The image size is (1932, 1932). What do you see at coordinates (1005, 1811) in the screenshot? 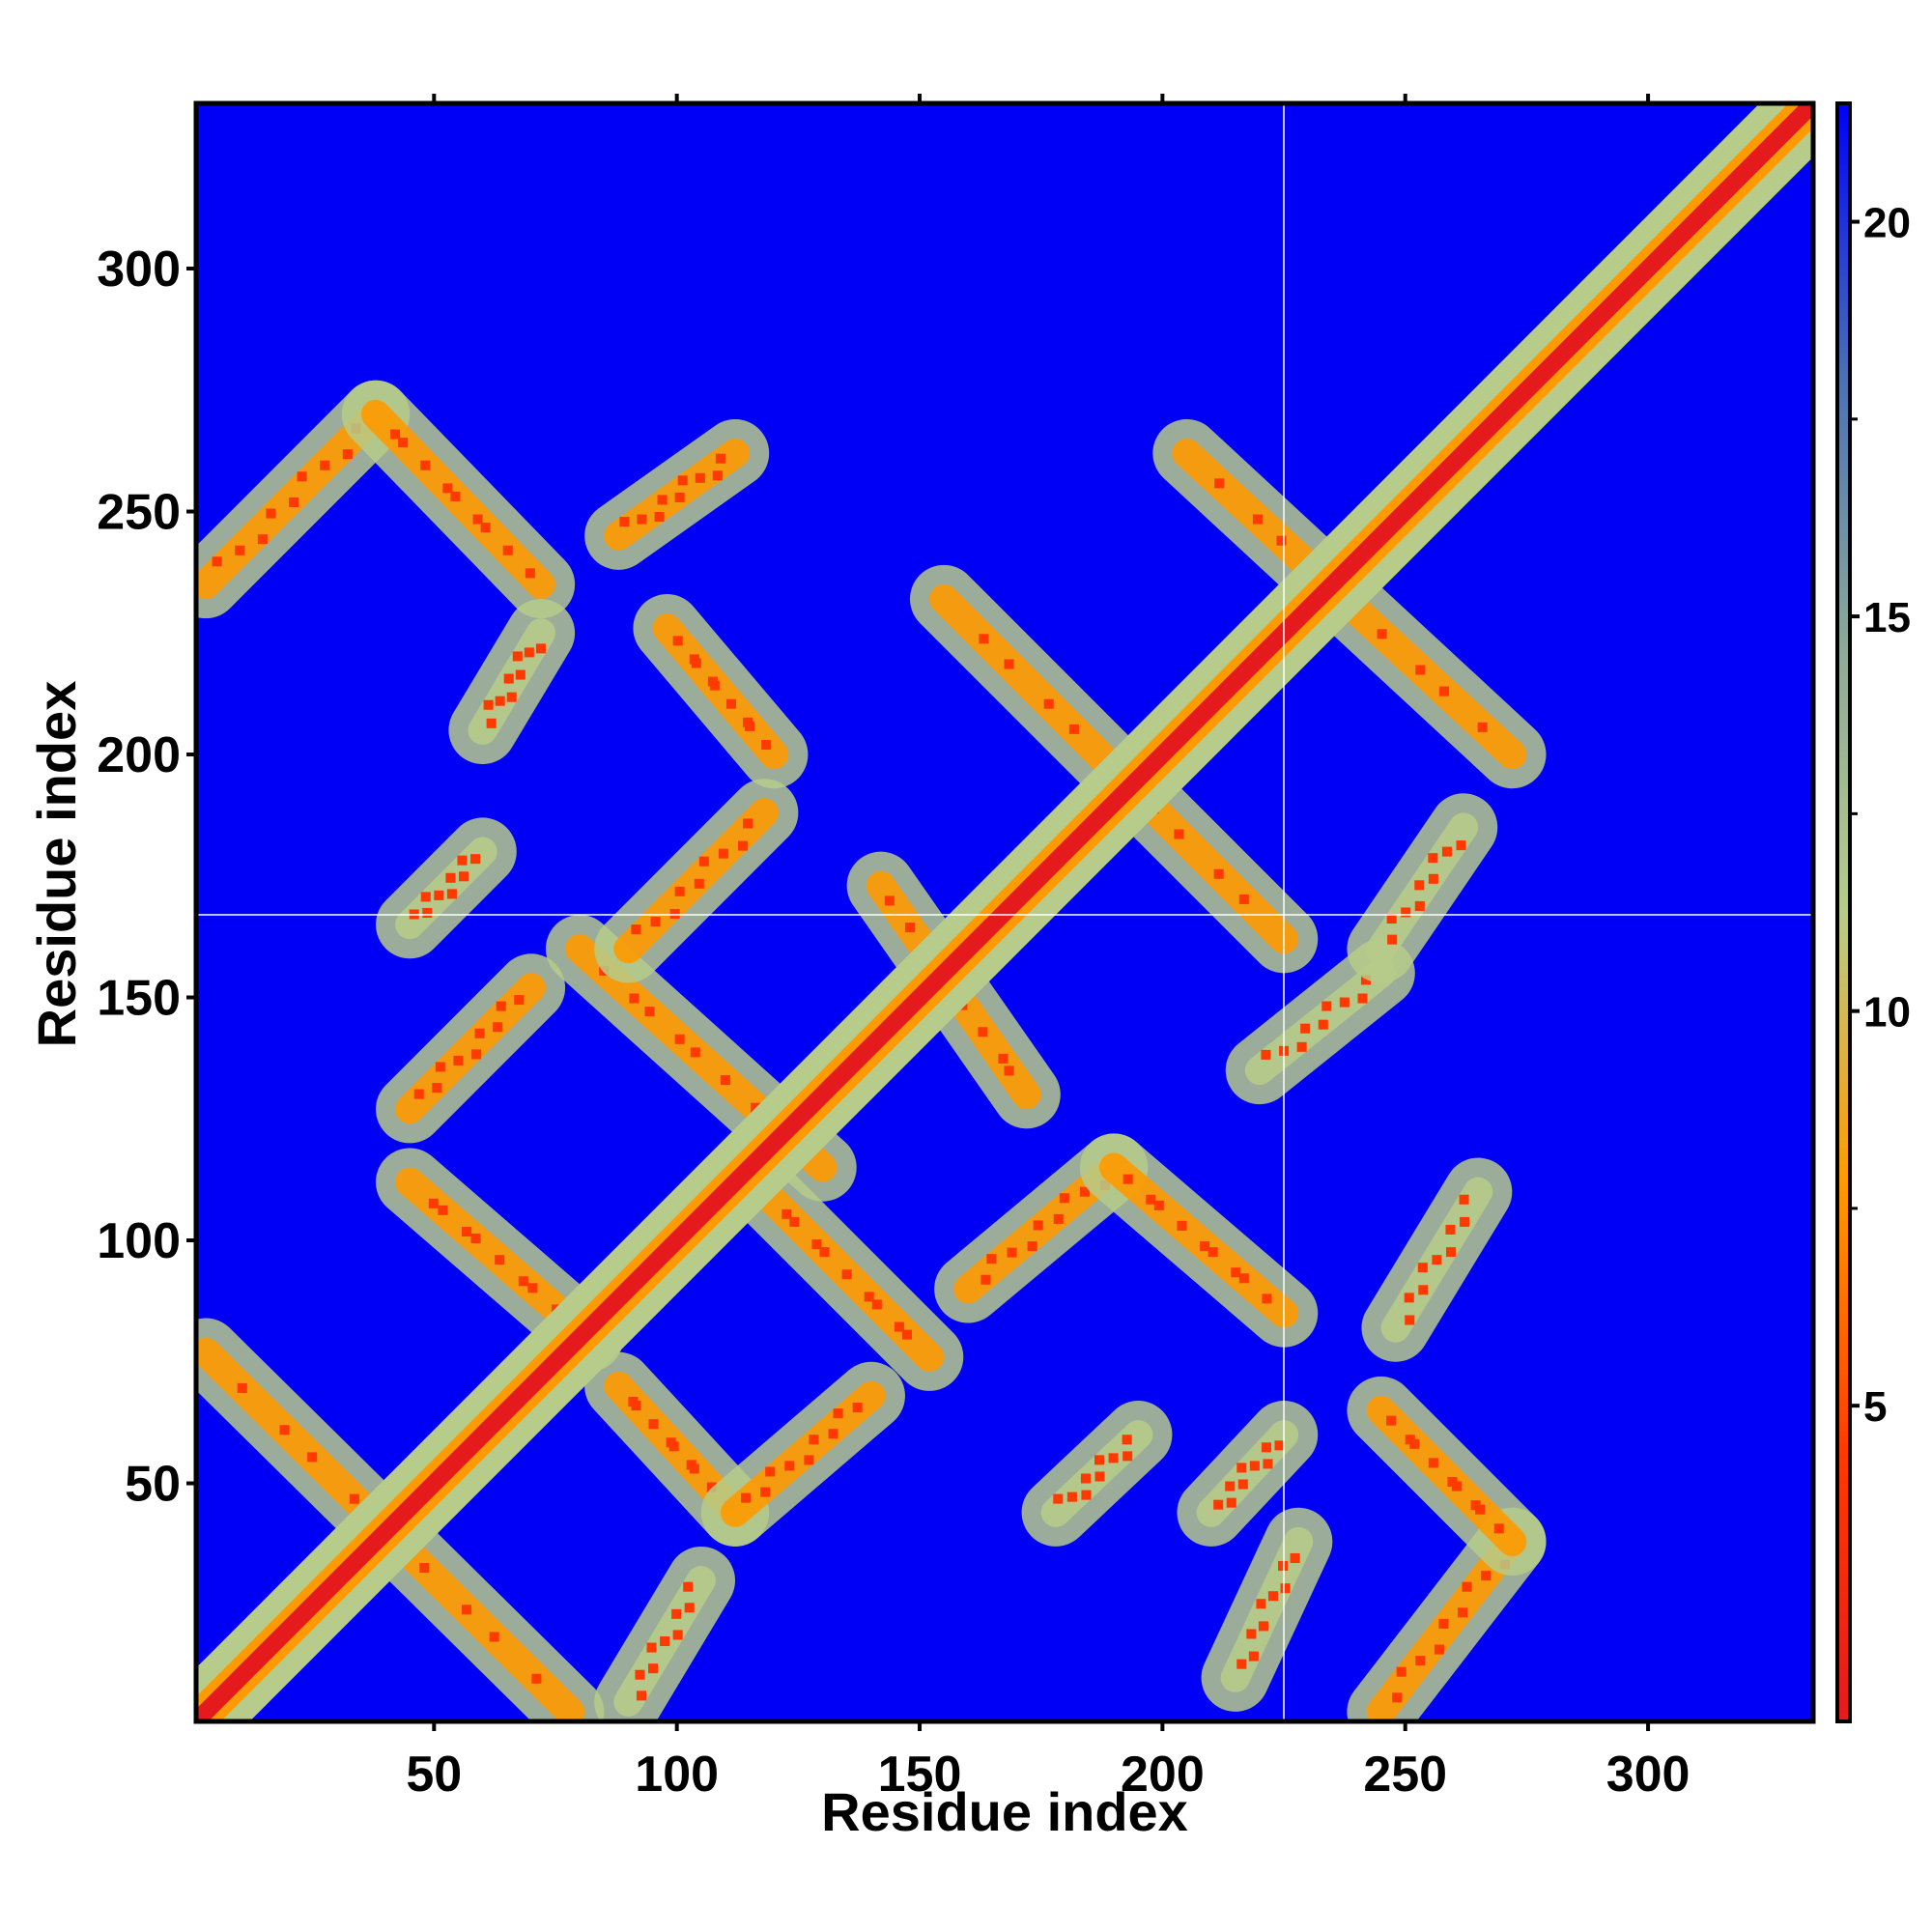
I see `x-axis-title: Residue index` at bounding box center [1005, 1811].